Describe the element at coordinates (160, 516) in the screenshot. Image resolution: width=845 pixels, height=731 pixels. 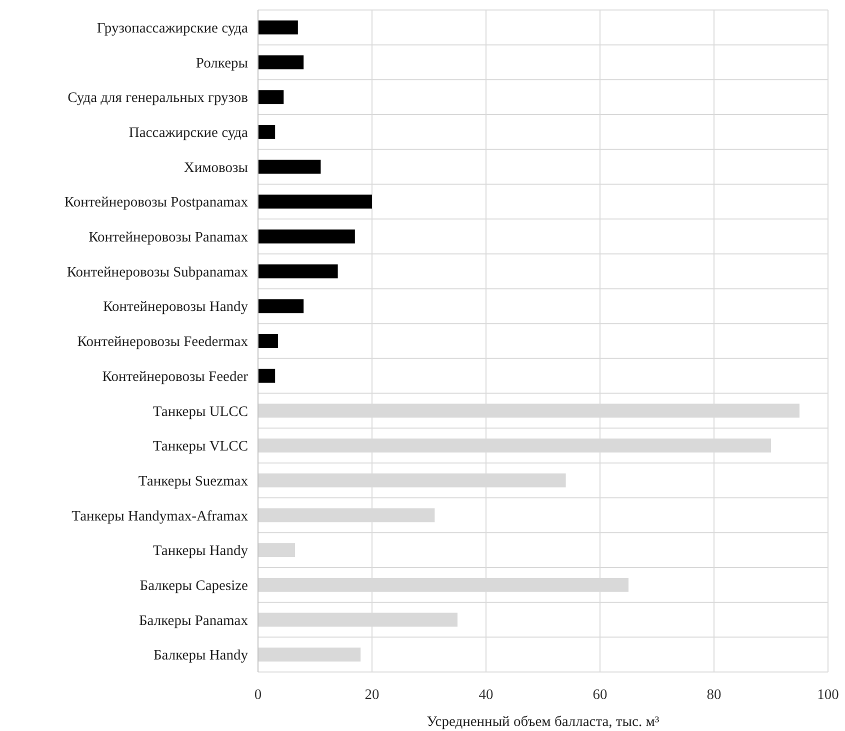
I see `y-tick-label: Танкеры Handymax-Aframax` at that location.